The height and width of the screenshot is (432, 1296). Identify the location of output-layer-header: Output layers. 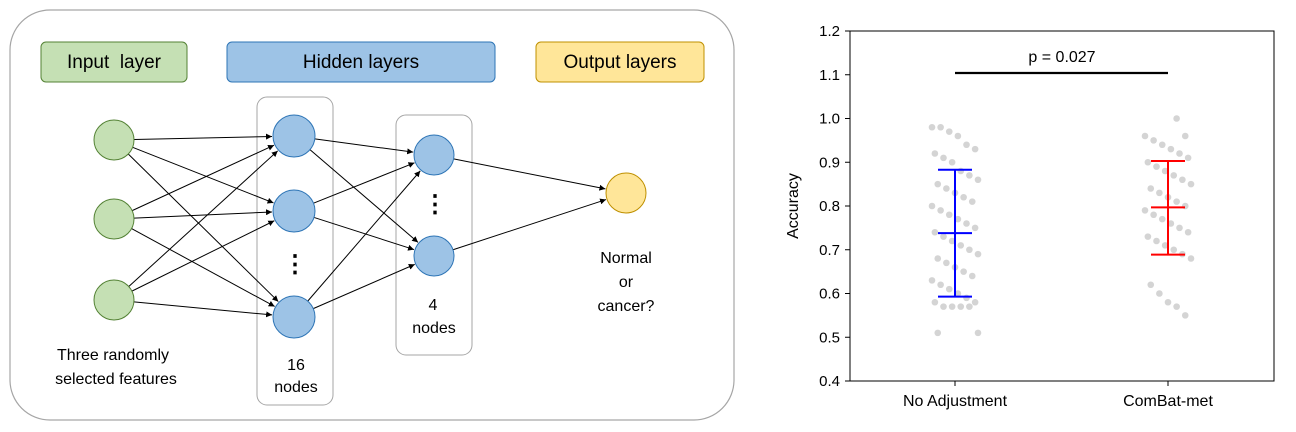
(620, 62).